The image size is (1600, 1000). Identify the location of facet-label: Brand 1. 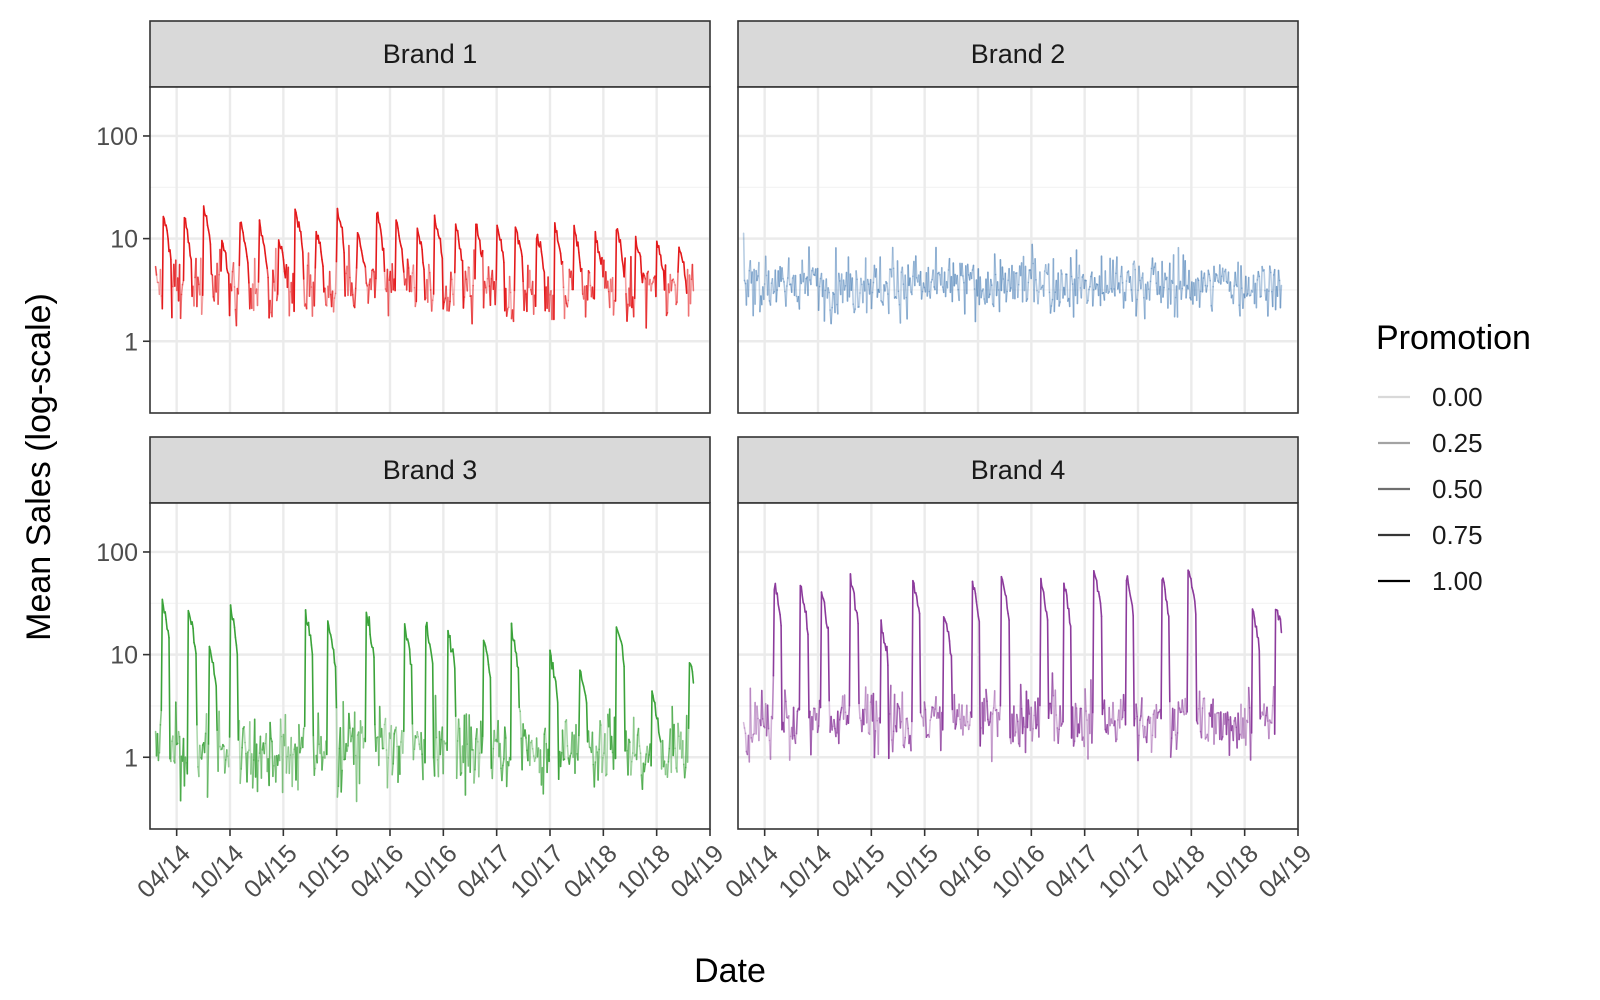
(430, 54).